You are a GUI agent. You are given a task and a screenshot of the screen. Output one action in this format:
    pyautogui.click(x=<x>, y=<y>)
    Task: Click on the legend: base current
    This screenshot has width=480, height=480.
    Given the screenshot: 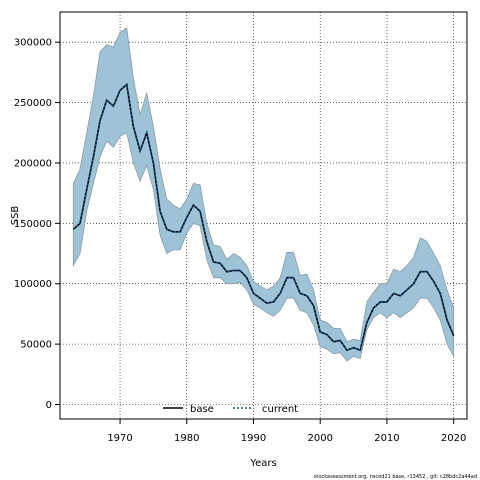 What is the action you would take?
    pyautogui.click(x=230, y=409)
    